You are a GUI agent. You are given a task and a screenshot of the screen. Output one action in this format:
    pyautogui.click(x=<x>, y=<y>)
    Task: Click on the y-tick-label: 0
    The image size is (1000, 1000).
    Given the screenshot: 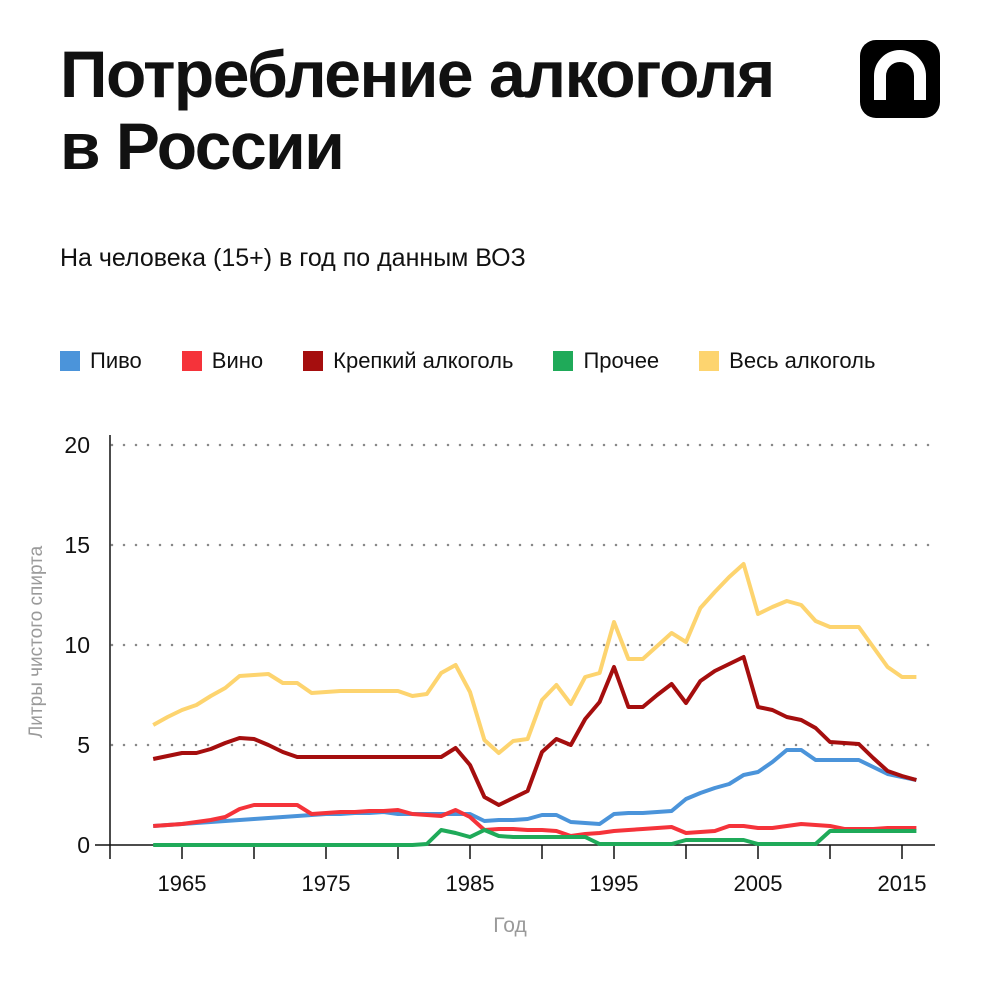 What is the action you would take?
    pyautogui.click(x=83, y=845)
    